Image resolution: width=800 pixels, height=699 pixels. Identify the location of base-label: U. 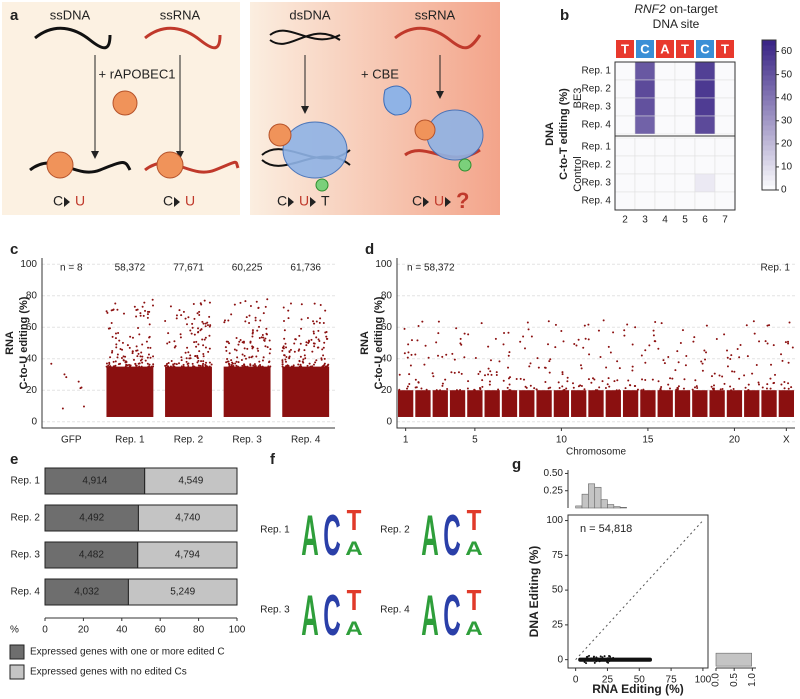
(190, 201).